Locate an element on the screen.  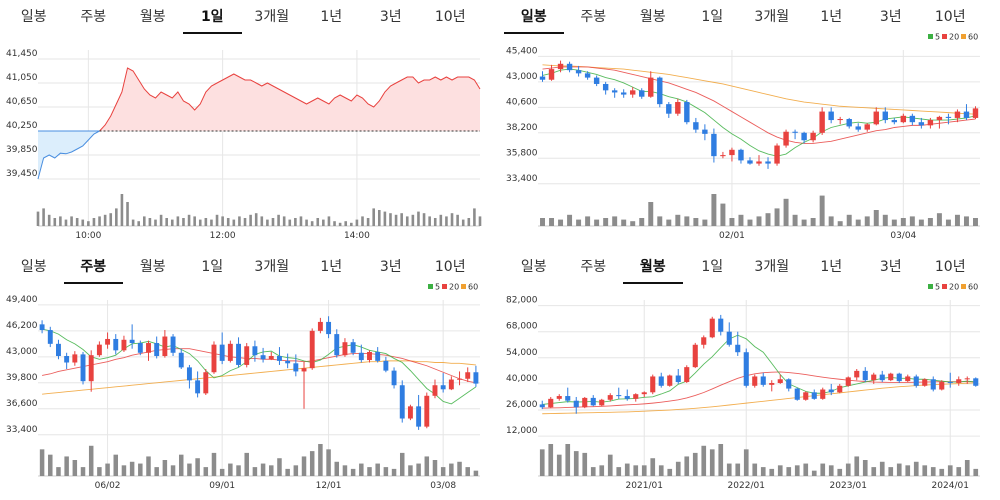
y-tick-label: 54,000 is located at coordinates (522, 353).